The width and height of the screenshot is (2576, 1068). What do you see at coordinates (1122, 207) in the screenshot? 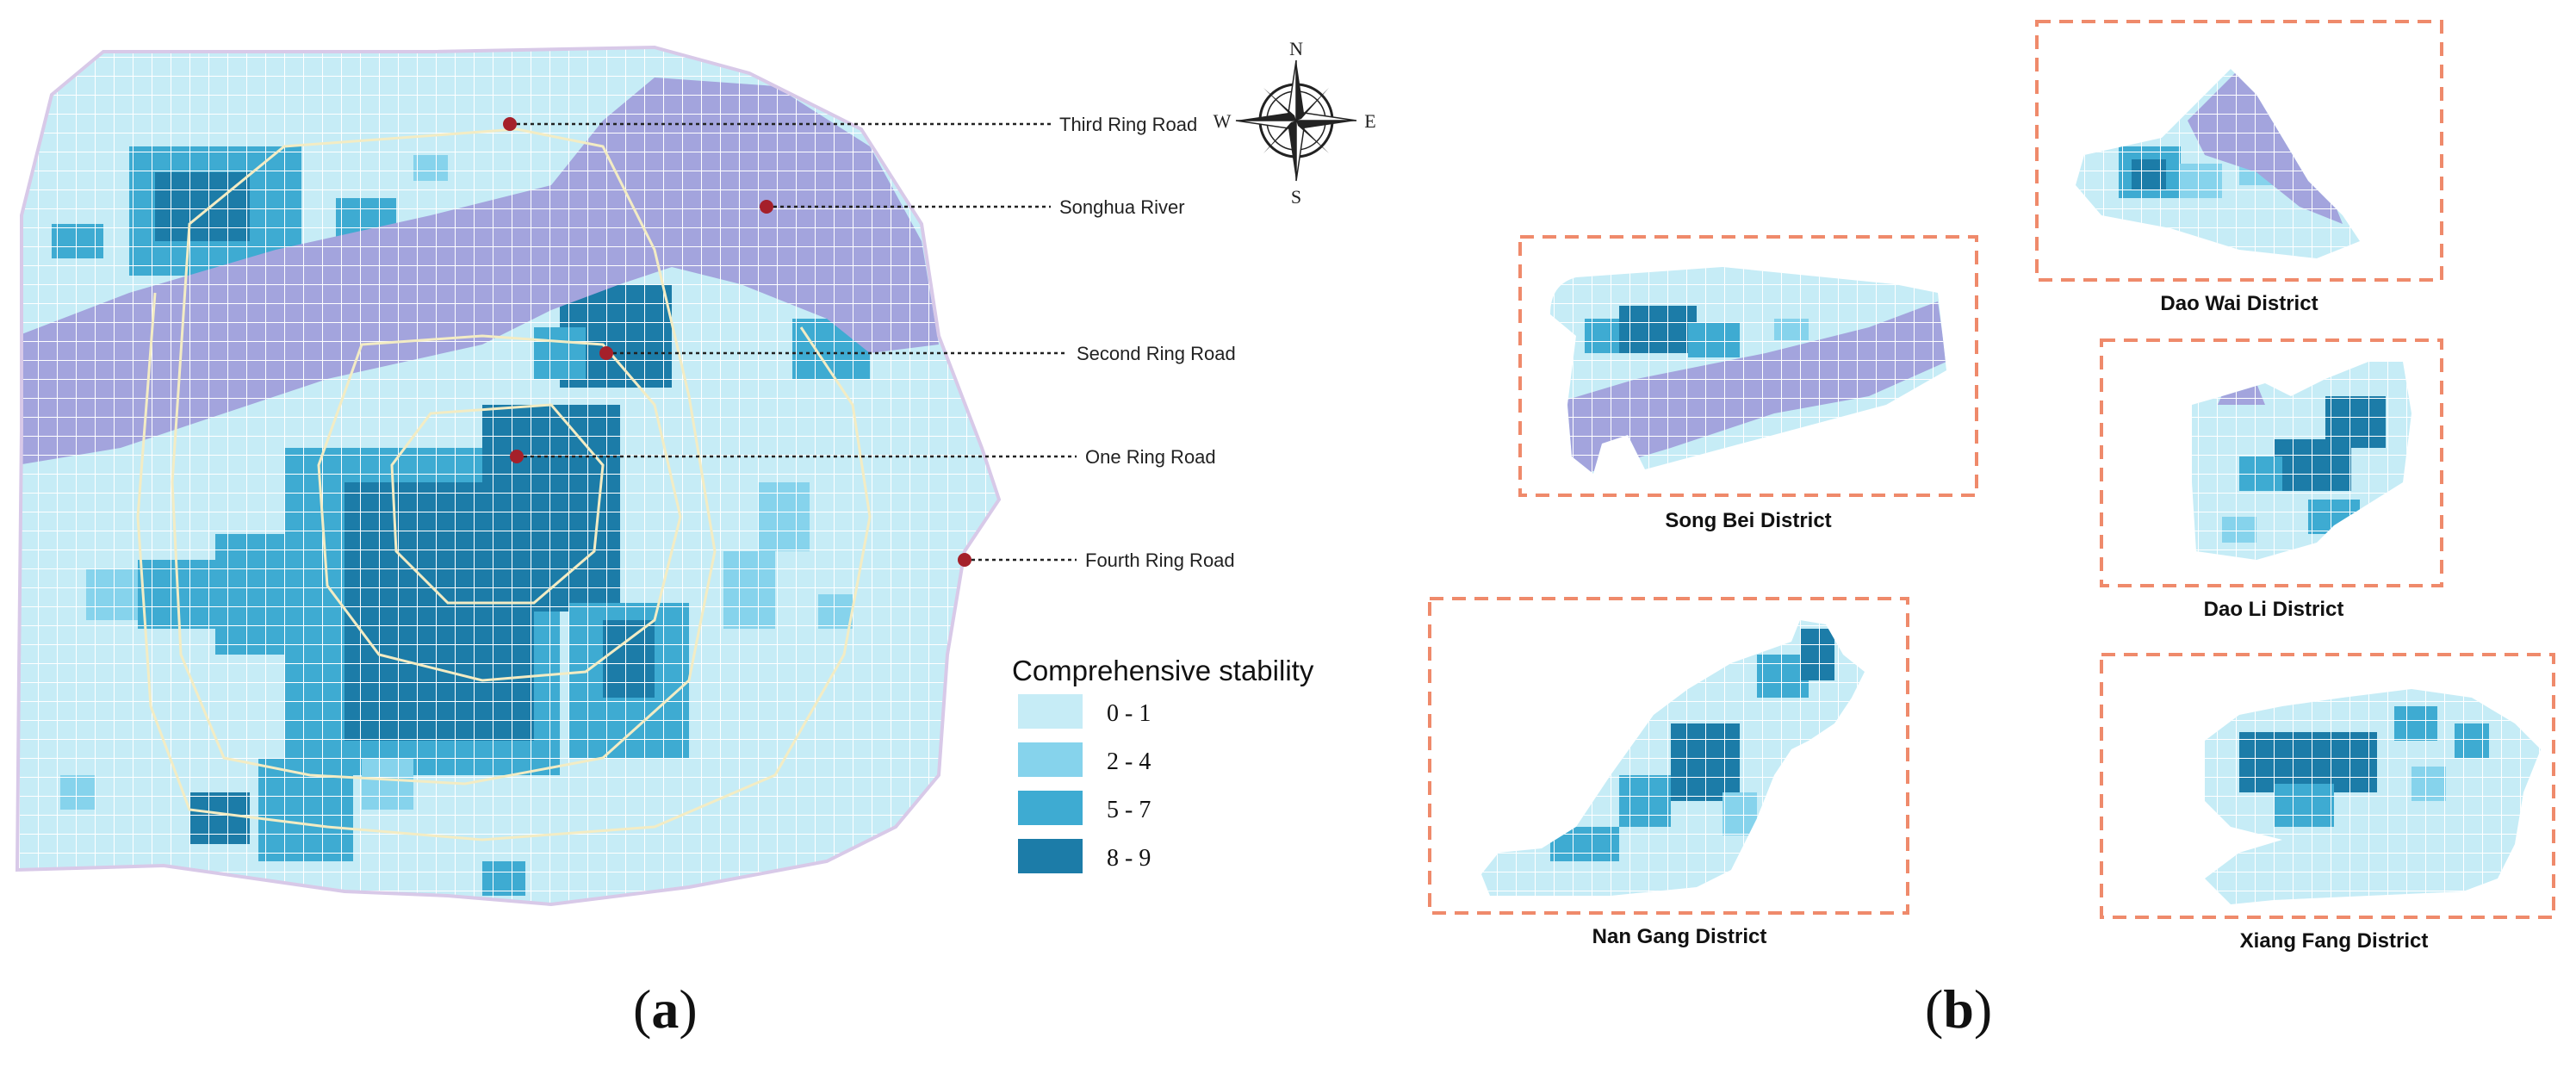
I see `songhua-river-label: Songhua River` at bounding box center [1122, 207].